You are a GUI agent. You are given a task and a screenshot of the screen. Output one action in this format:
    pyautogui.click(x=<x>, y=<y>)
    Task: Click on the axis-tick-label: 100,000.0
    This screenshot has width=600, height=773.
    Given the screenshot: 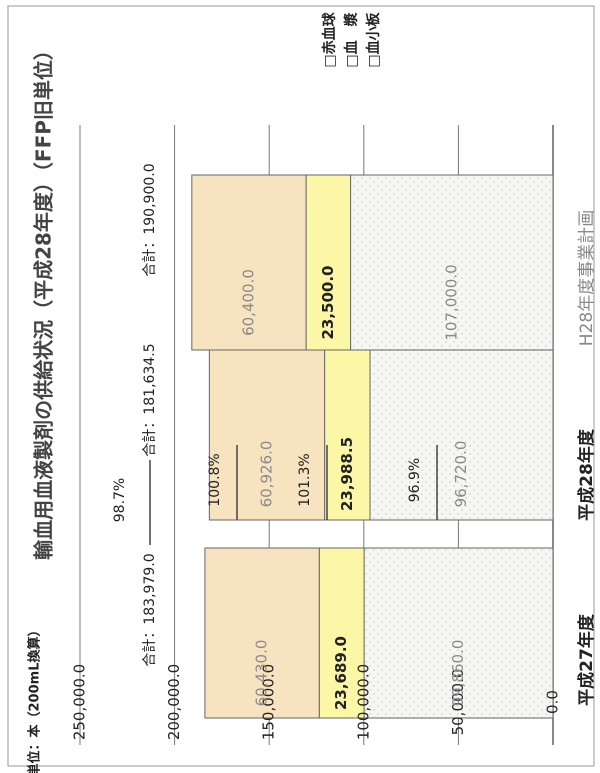 What is the action you would take?
    pyautogui.click(x=363, y=702)
    